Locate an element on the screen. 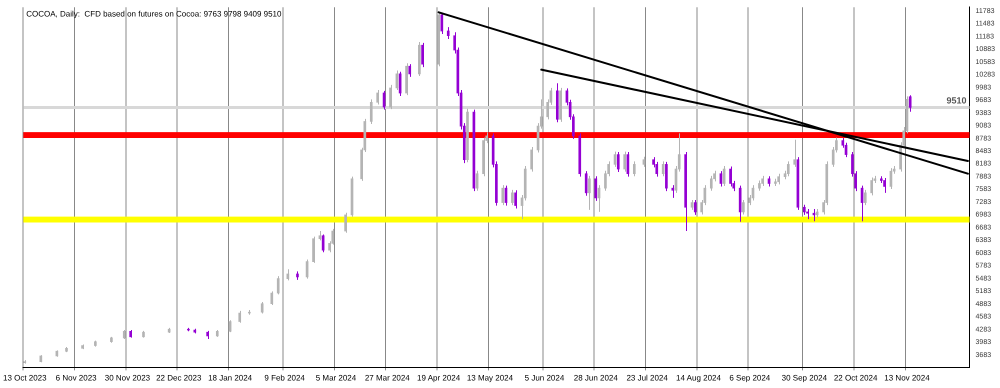 Image resolution: width=1000 pixels, height=388 pixels. x-tick-label: 13 Nov 2024 is located at coordinates (907, 377).